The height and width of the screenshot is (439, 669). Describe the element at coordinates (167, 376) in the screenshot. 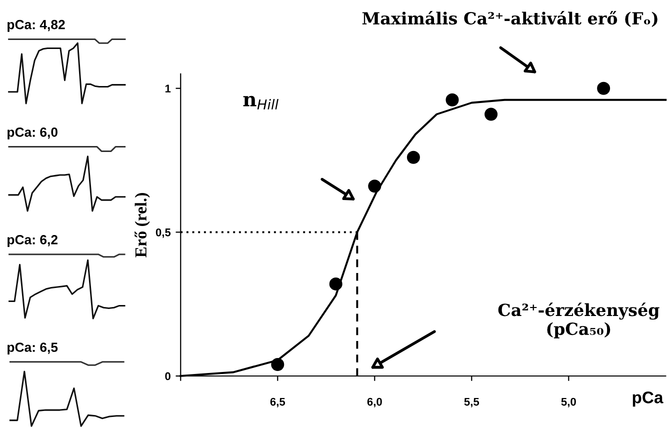

I see `y-tick-label: 0` at that location.